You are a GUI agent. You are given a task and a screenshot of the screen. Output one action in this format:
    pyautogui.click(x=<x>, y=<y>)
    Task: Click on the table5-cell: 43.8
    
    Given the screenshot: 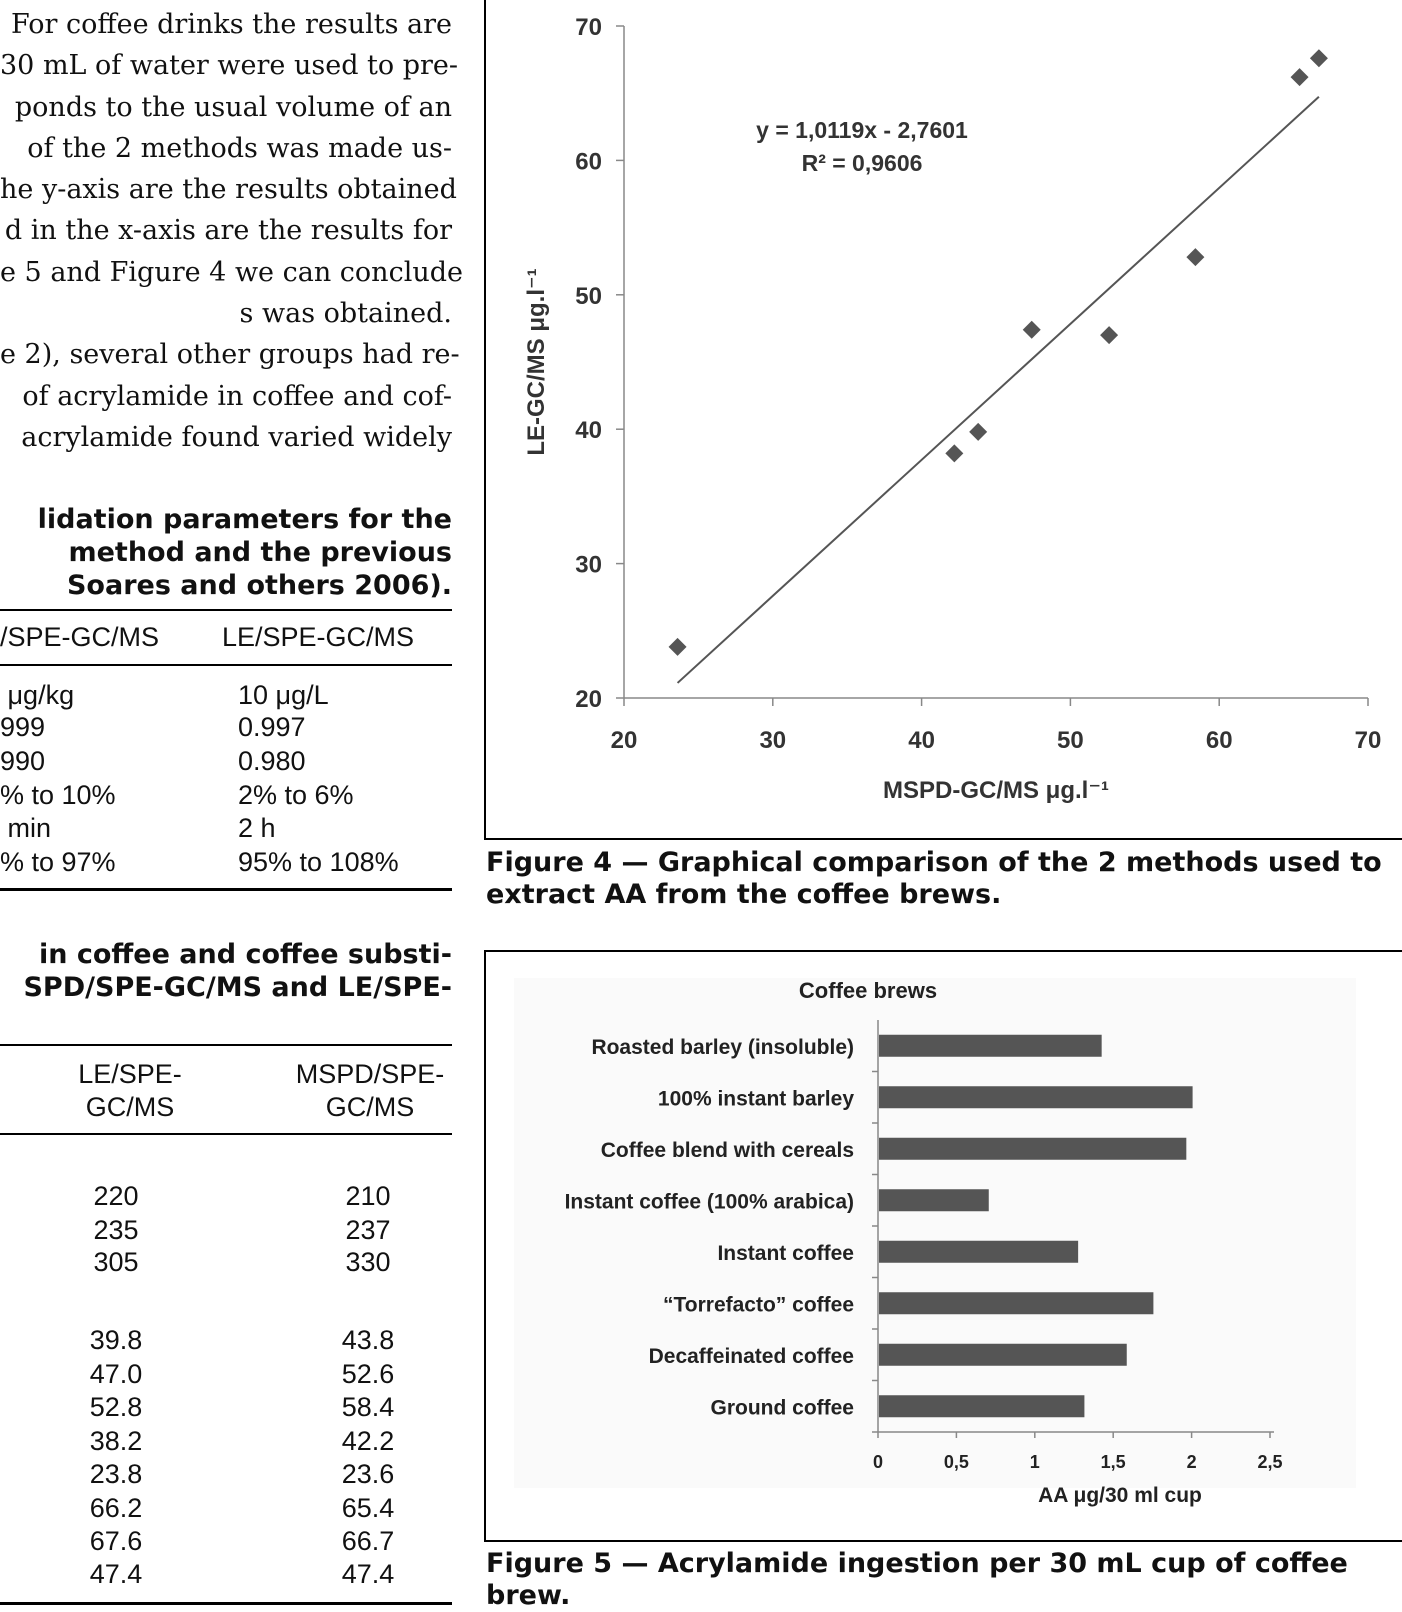 What is the action you would take?
    pyautogui.click(x=368, y=1340)
    